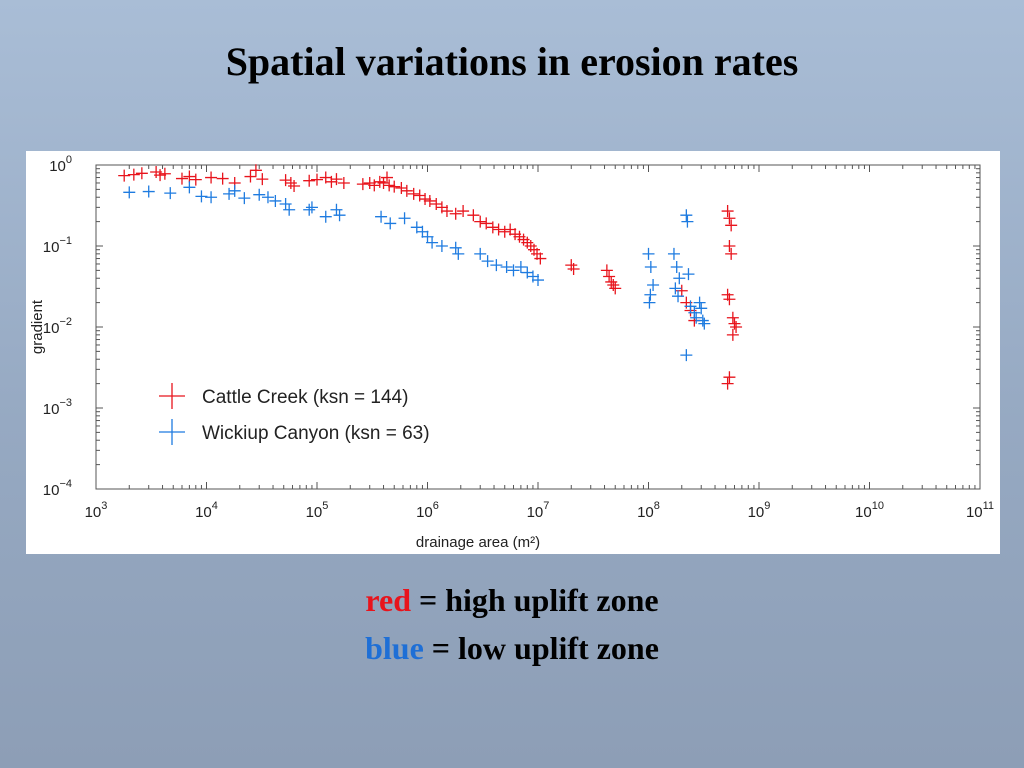 This screenshot has height=768, width=1024. What do you see at coordinates (317, 510) in the screenshot?
I see `x-tick-label: 10⁵` at bounding box center [317, 510].